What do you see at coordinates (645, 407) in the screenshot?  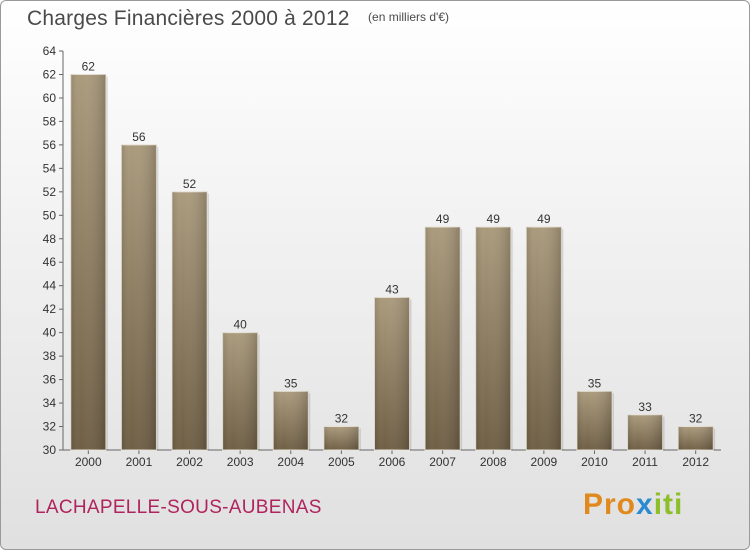 I see `data-label: 33` at bounding box center [645, 407].